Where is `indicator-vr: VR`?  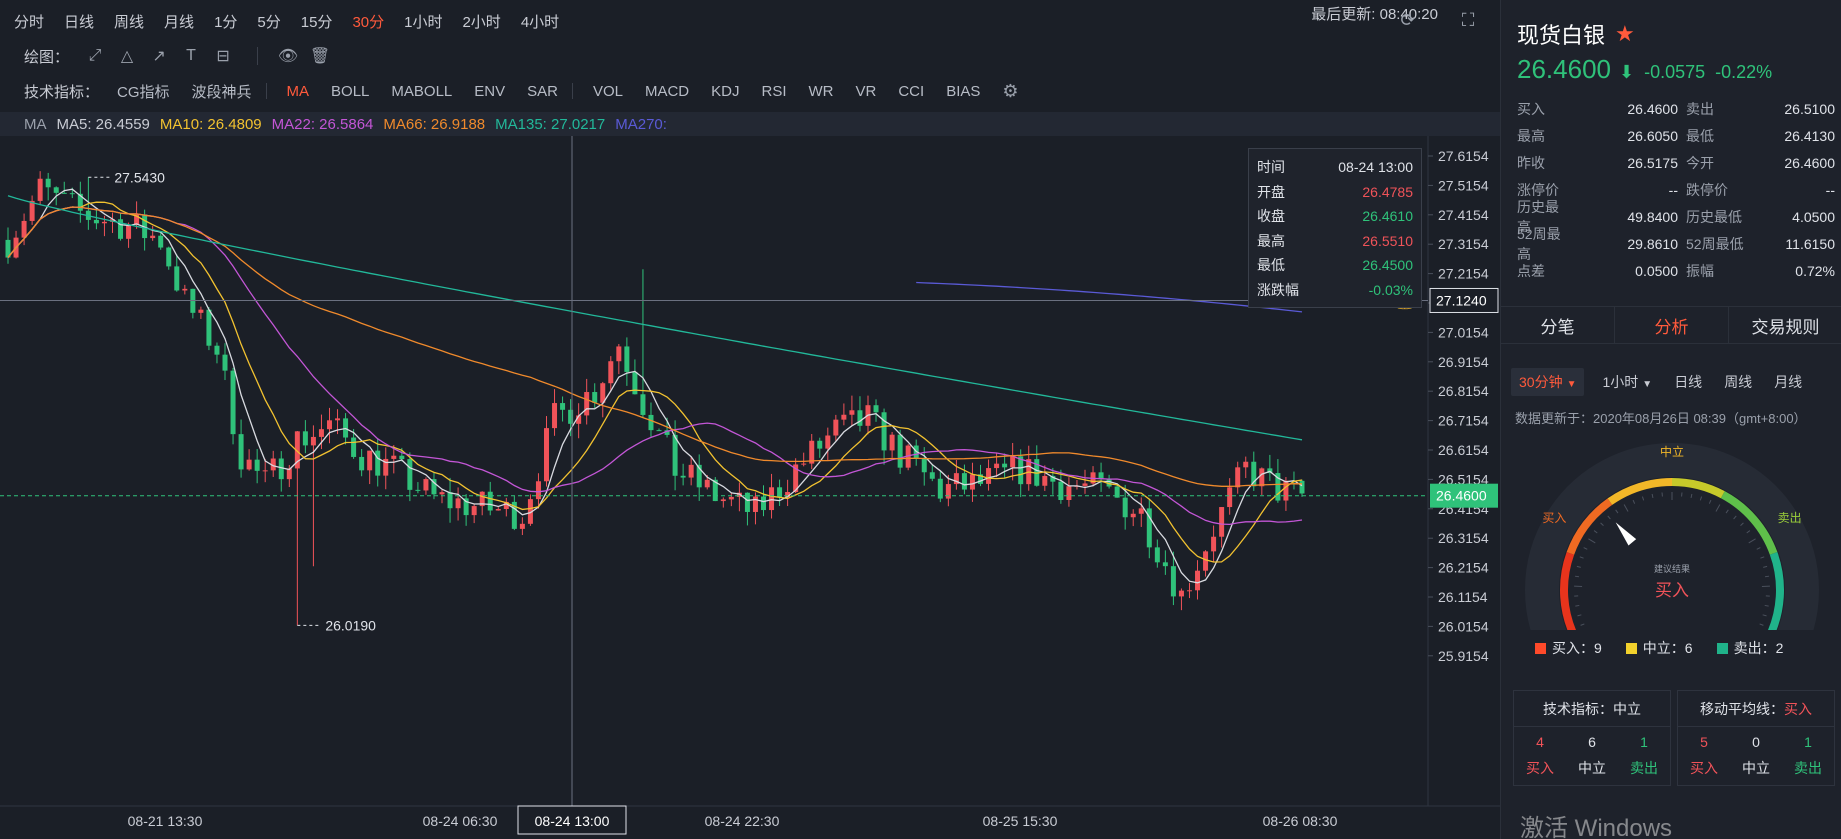
indicator-vr: VR is located at coordinates (866, 91).